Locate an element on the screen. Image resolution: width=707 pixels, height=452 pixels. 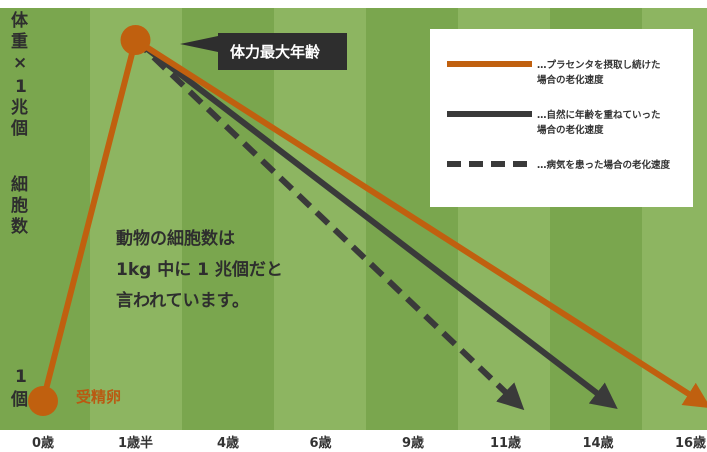
x-tick-label: 14歳 is located at coordinates (597, 443).